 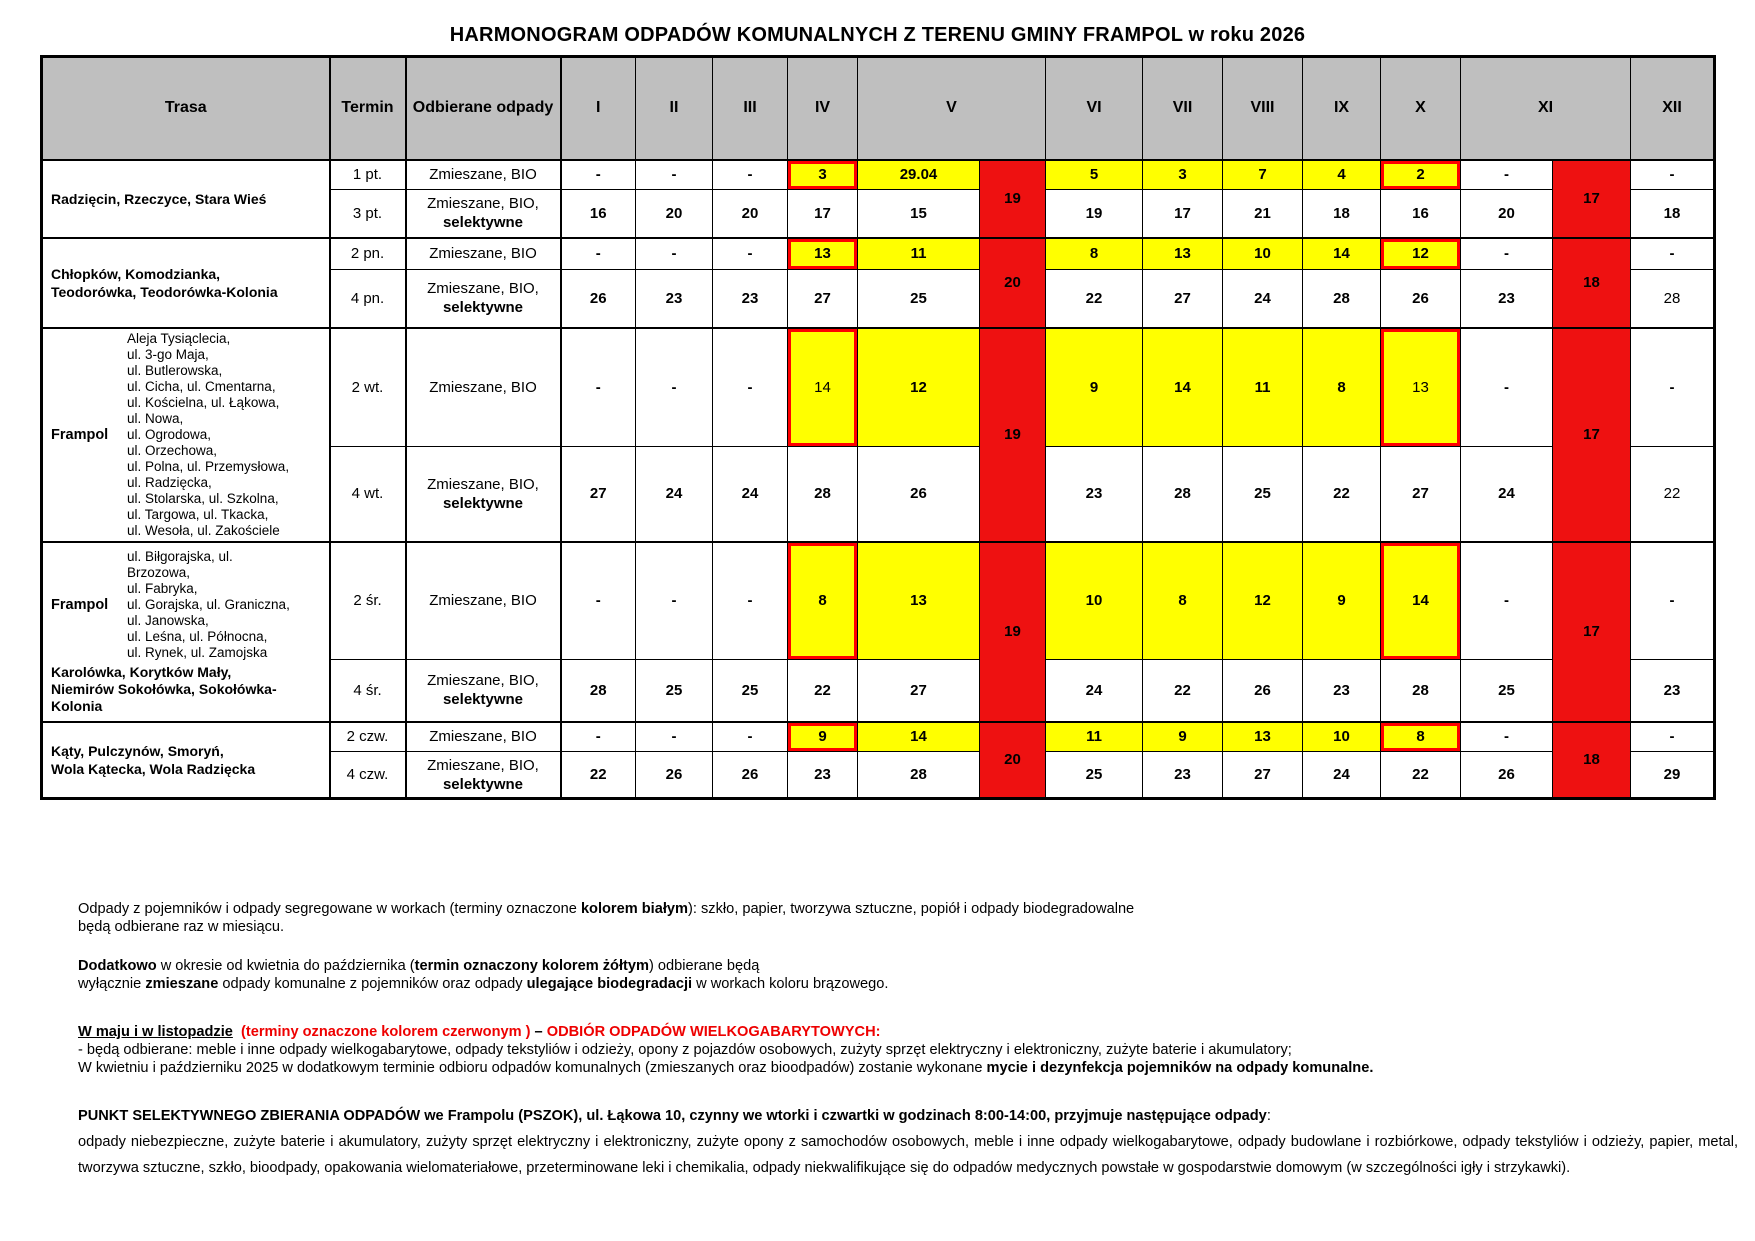 I want to click on schedule-cell: 13, so click(x=1182, y=253).